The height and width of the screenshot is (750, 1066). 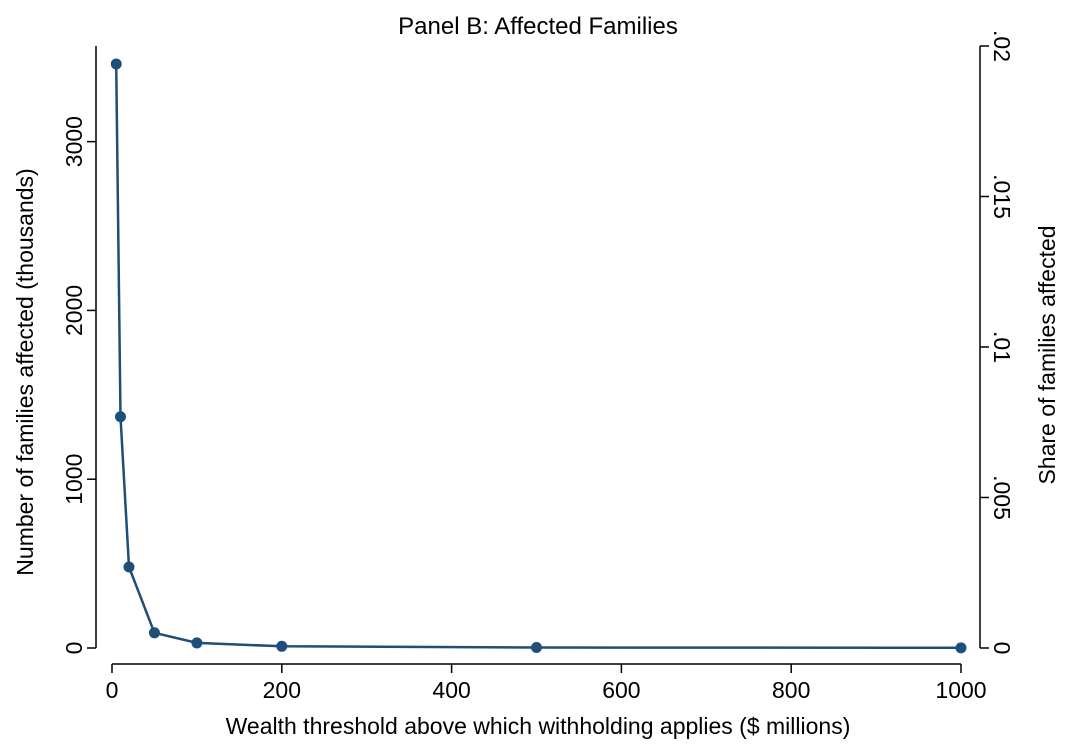 What do you see at coordinates (960, 690) in the screenshot?
I see `x-tick-label: 1000` at bounding box center [960, 690].